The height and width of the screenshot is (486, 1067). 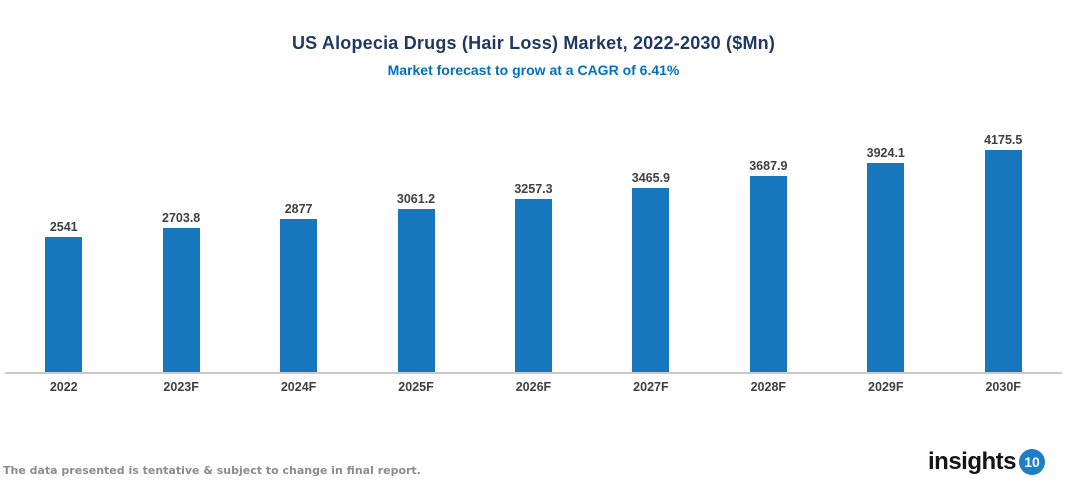 What do you see at coordinates (885, 153) in the screenshot?
I see `bar-value-label: 3924.1` at bounding box center [885, 153].